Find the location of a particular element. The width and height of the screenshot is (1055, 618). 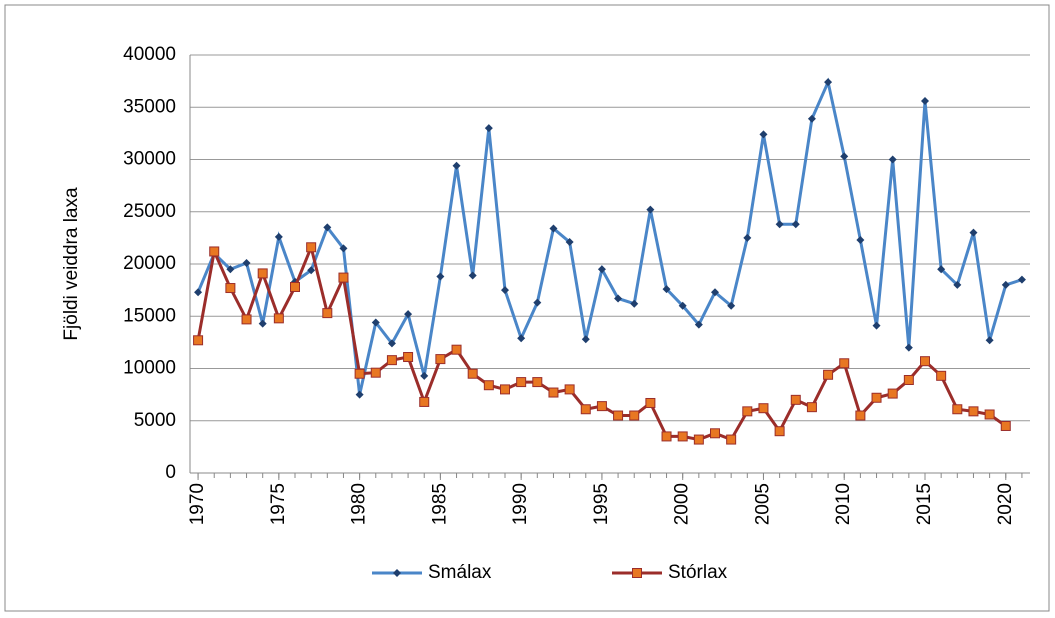

y-axis-label: Fjöldi veiddra laxa is located at coordinates (71, 264).